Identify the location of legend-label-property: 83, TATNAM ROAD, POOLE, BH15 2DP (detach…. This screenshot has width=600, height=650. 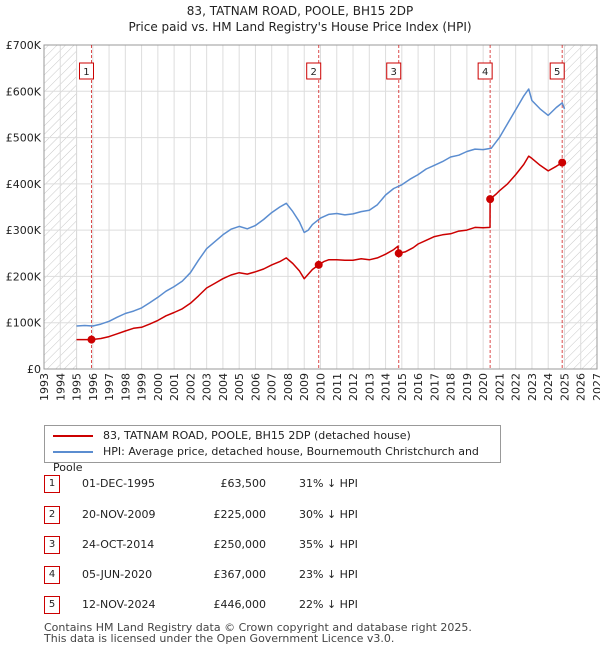
(257, 435).